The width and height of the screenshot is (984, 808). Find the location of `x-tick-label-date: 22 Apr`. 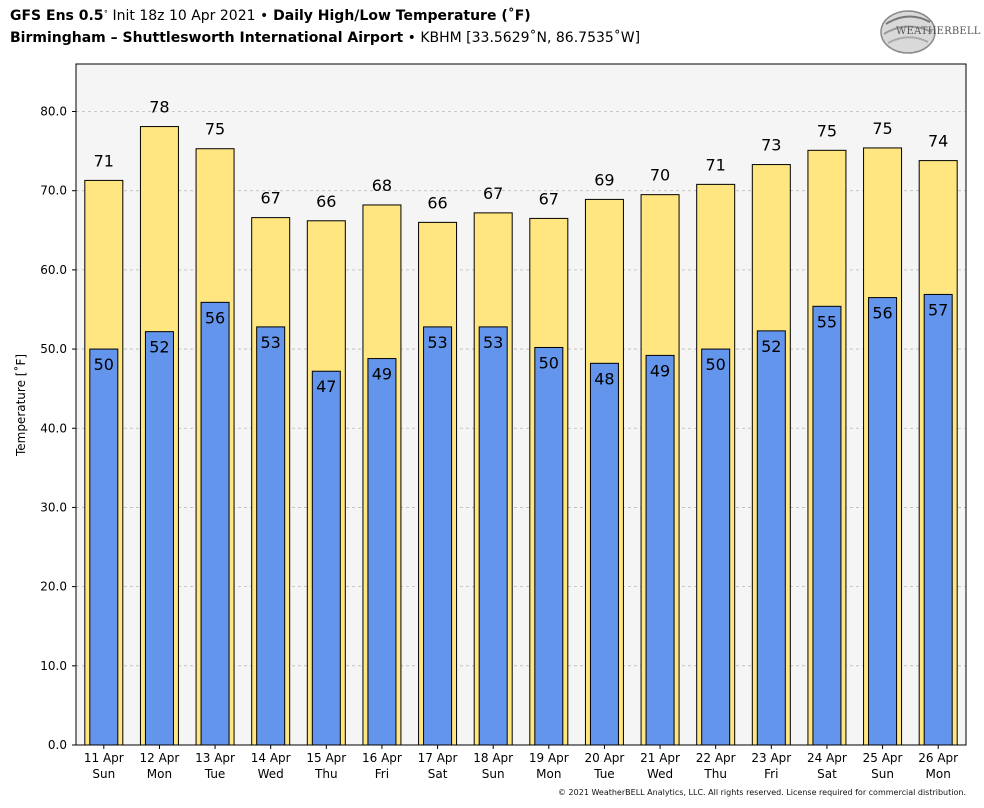

x-tick-label-date: 22 Apr is located at coordinates (716, 758).